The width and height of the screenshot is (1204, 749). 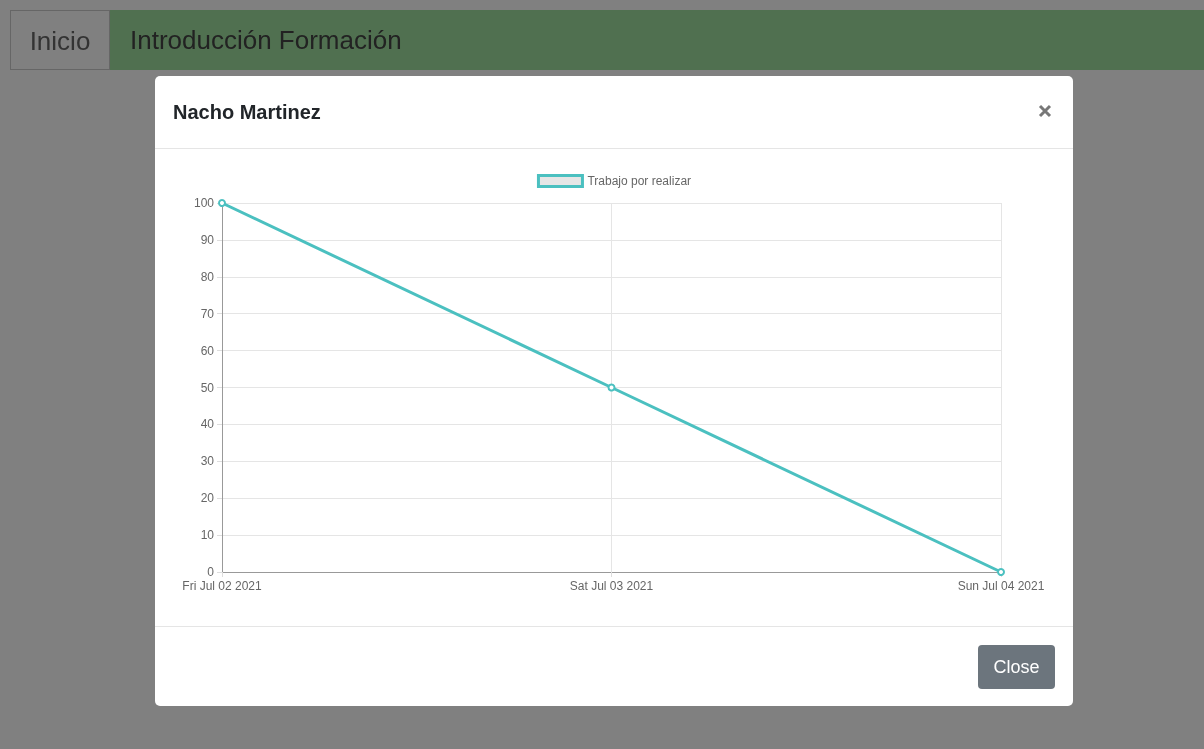 What do you see at coordinates (247, 112) in the screenshot?
I see `chart-title: Nacho Martinez` at bounding box center [247, 112].